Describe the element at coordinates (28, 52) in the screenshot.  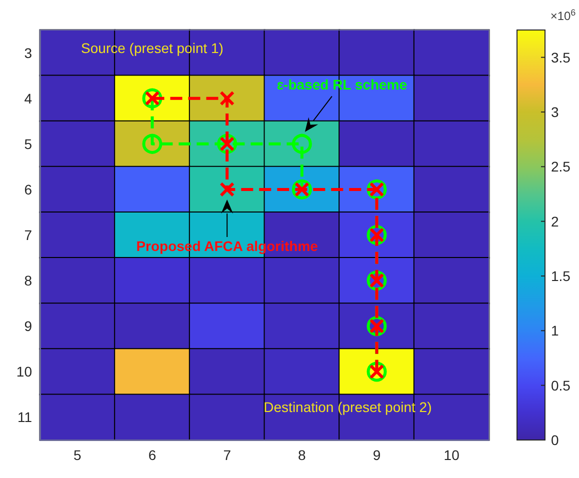
I see `y-tick-label: 3` at that location.